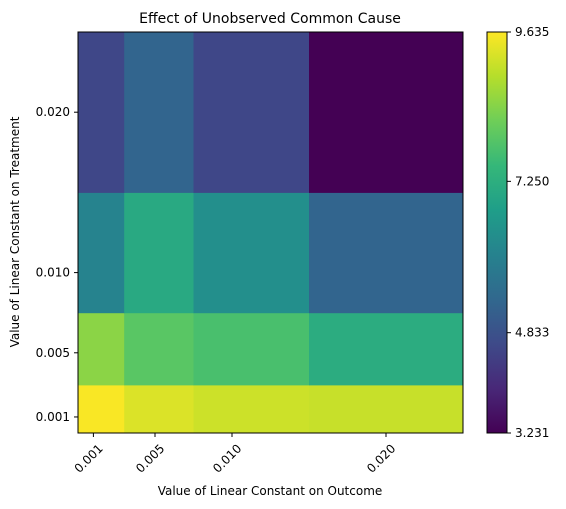 The width and height of the screenshot is (566, 509). What do you see at coordinates (53, 273) in the screenshot?
I see `y-tick-label: 0.010` at bounding box center [53, 273].